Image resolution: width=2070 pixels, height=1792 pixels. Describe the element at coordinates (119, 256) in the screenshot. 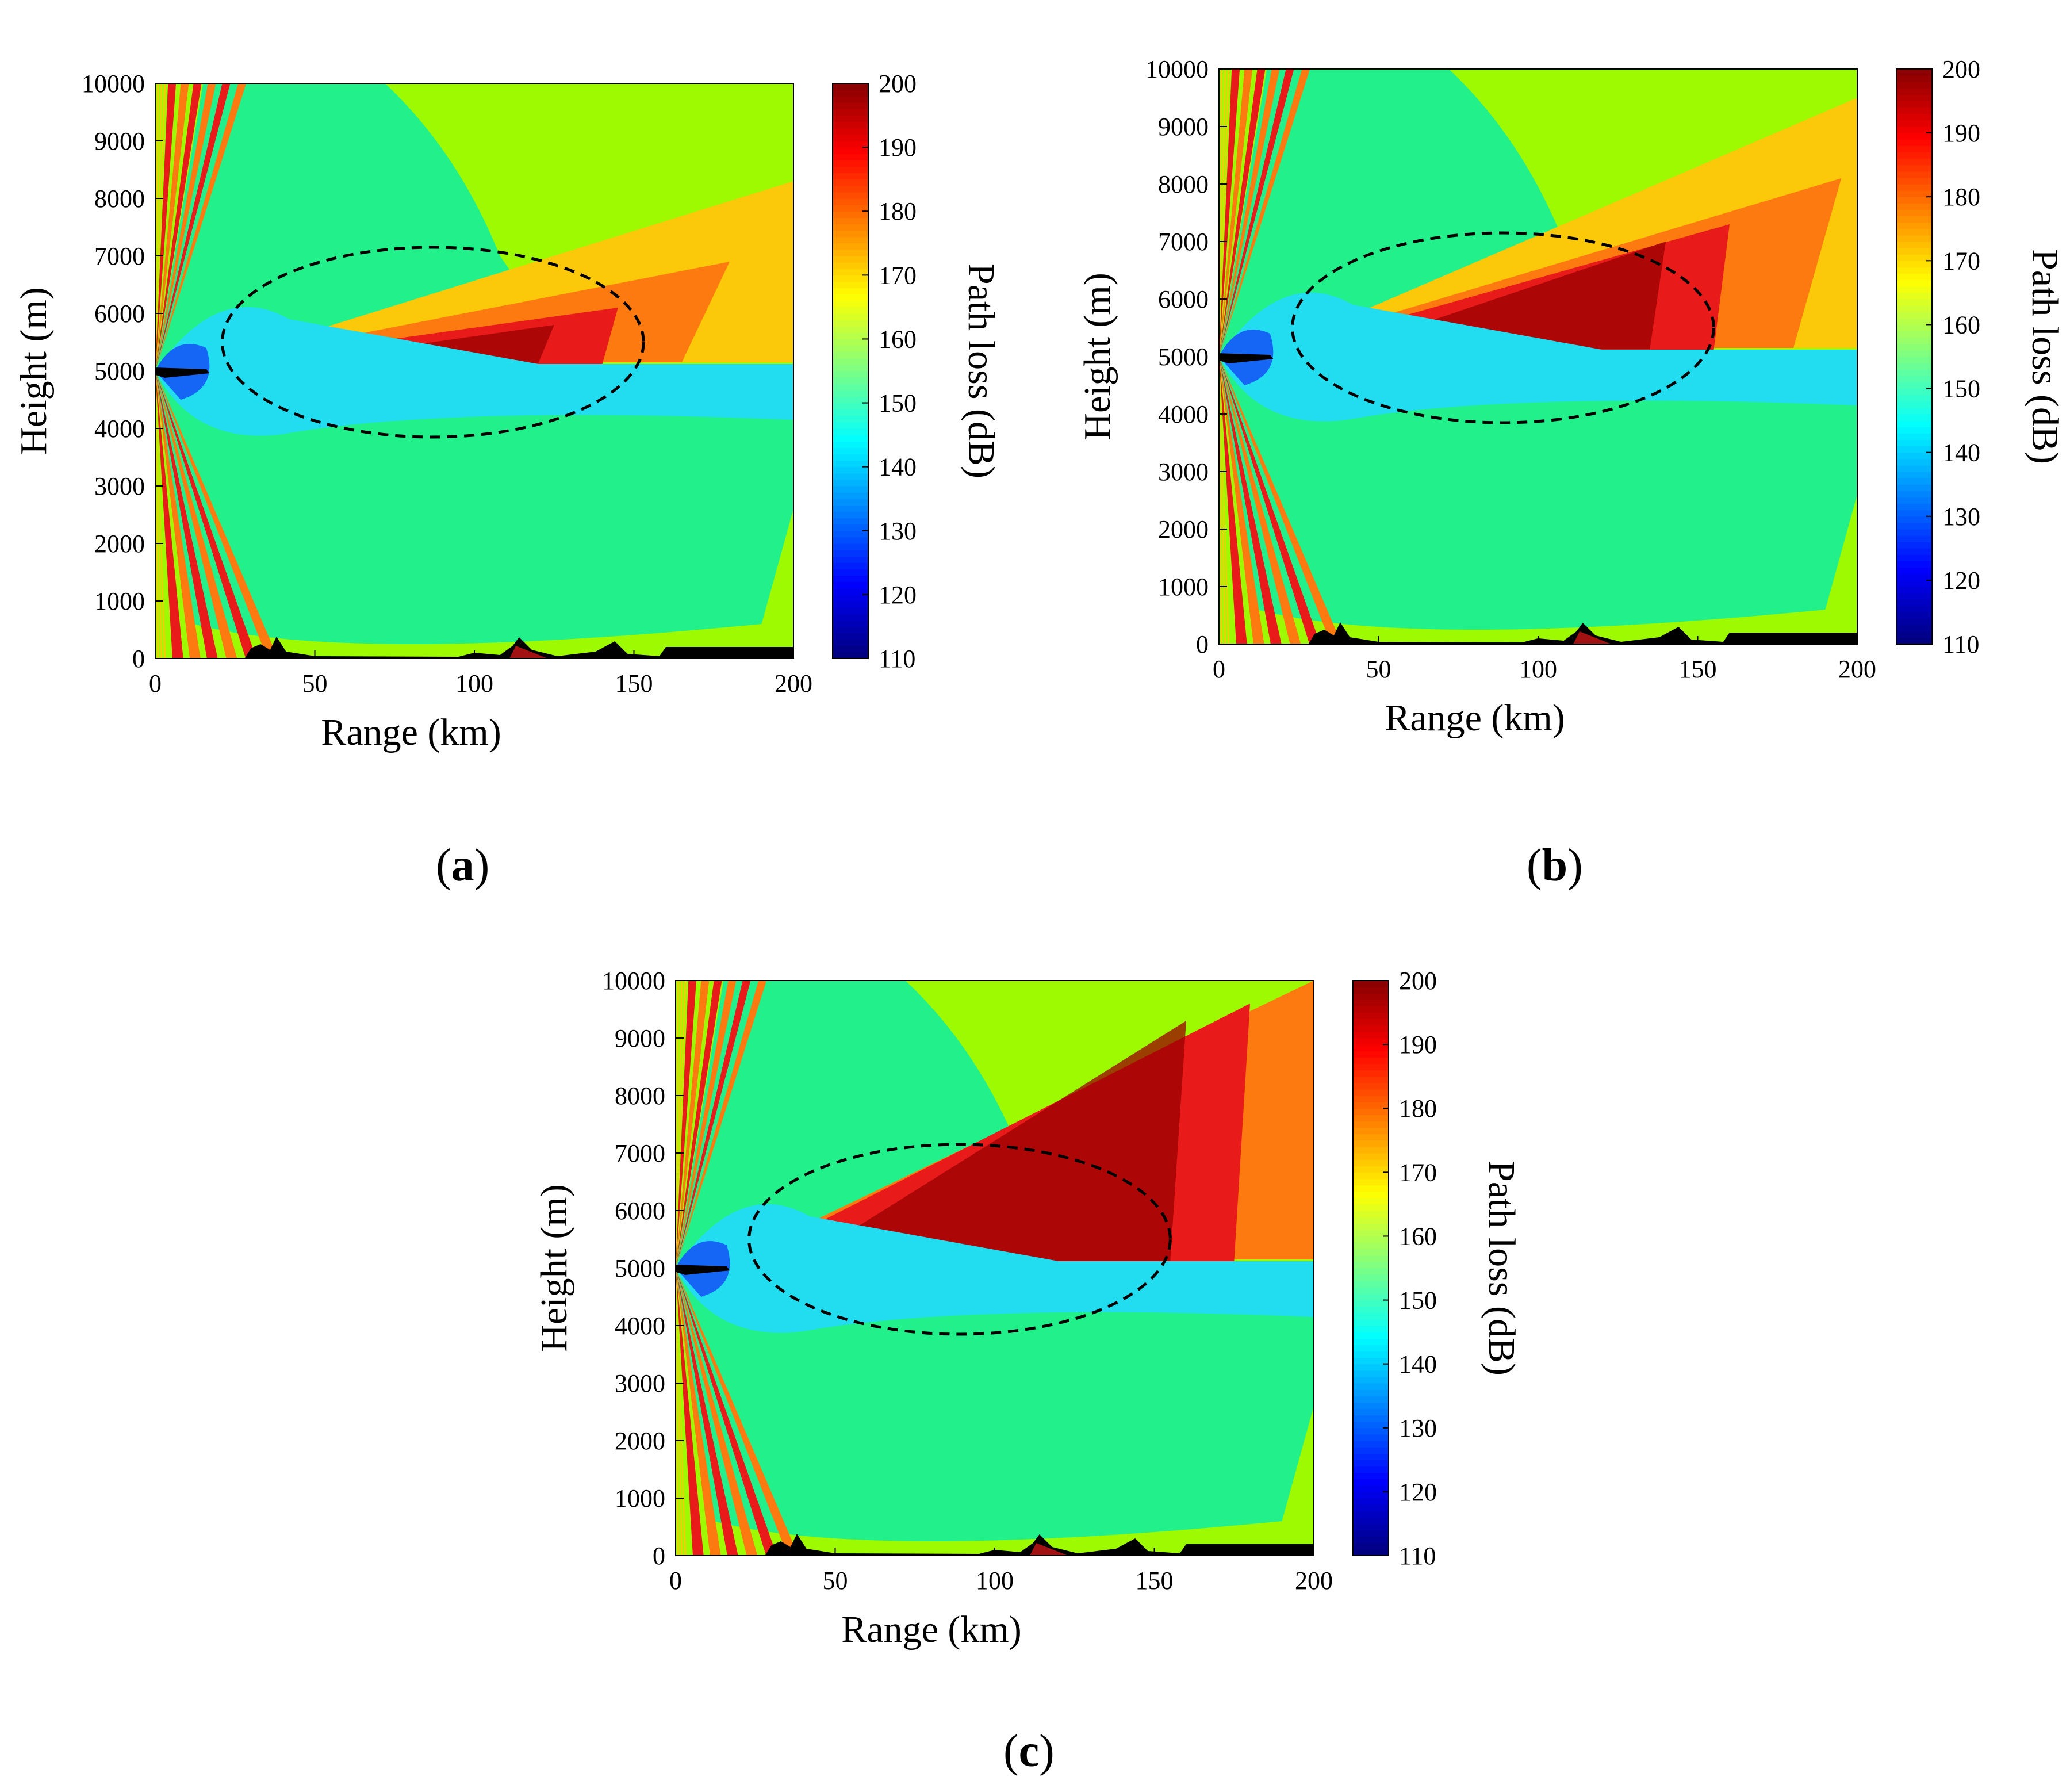

I see `y-tick-label: 7000` at that location.